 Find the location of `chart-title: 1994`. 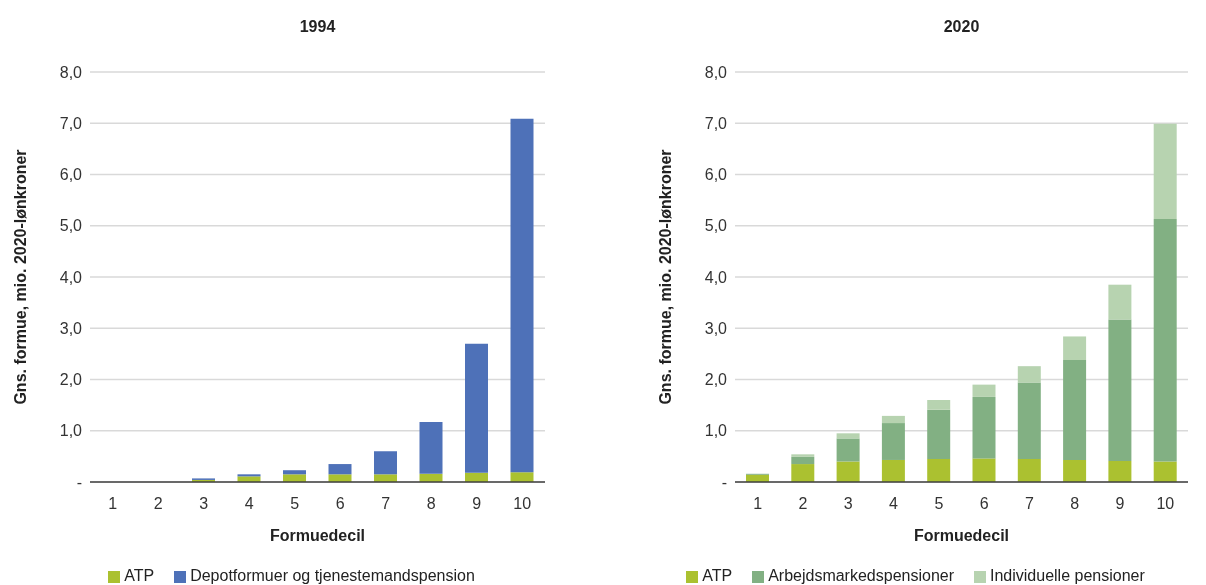

chart-title: 1994 is located at coordinates (317, 27).